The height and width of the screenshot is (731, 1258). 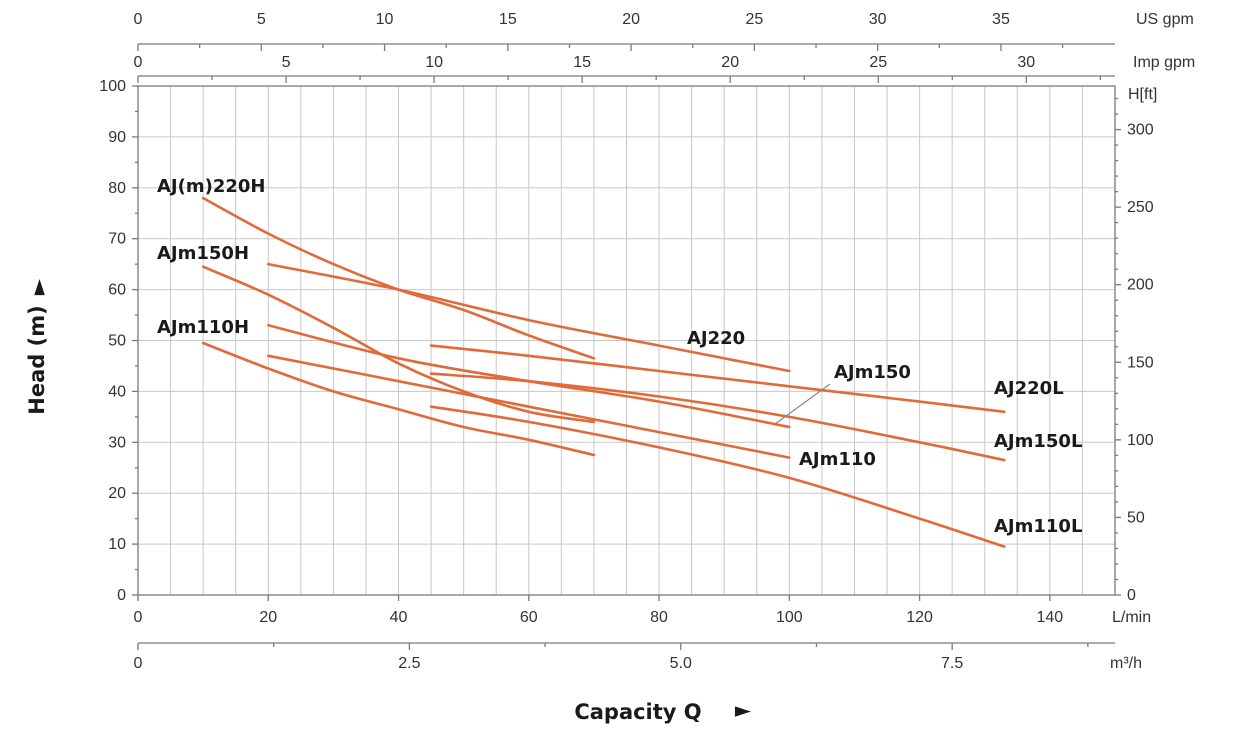 What do you see at coordinates (582, 62) in the screenshot?
I see `imp-gpm-tick-label: 15` at bounding box center [582, 62].